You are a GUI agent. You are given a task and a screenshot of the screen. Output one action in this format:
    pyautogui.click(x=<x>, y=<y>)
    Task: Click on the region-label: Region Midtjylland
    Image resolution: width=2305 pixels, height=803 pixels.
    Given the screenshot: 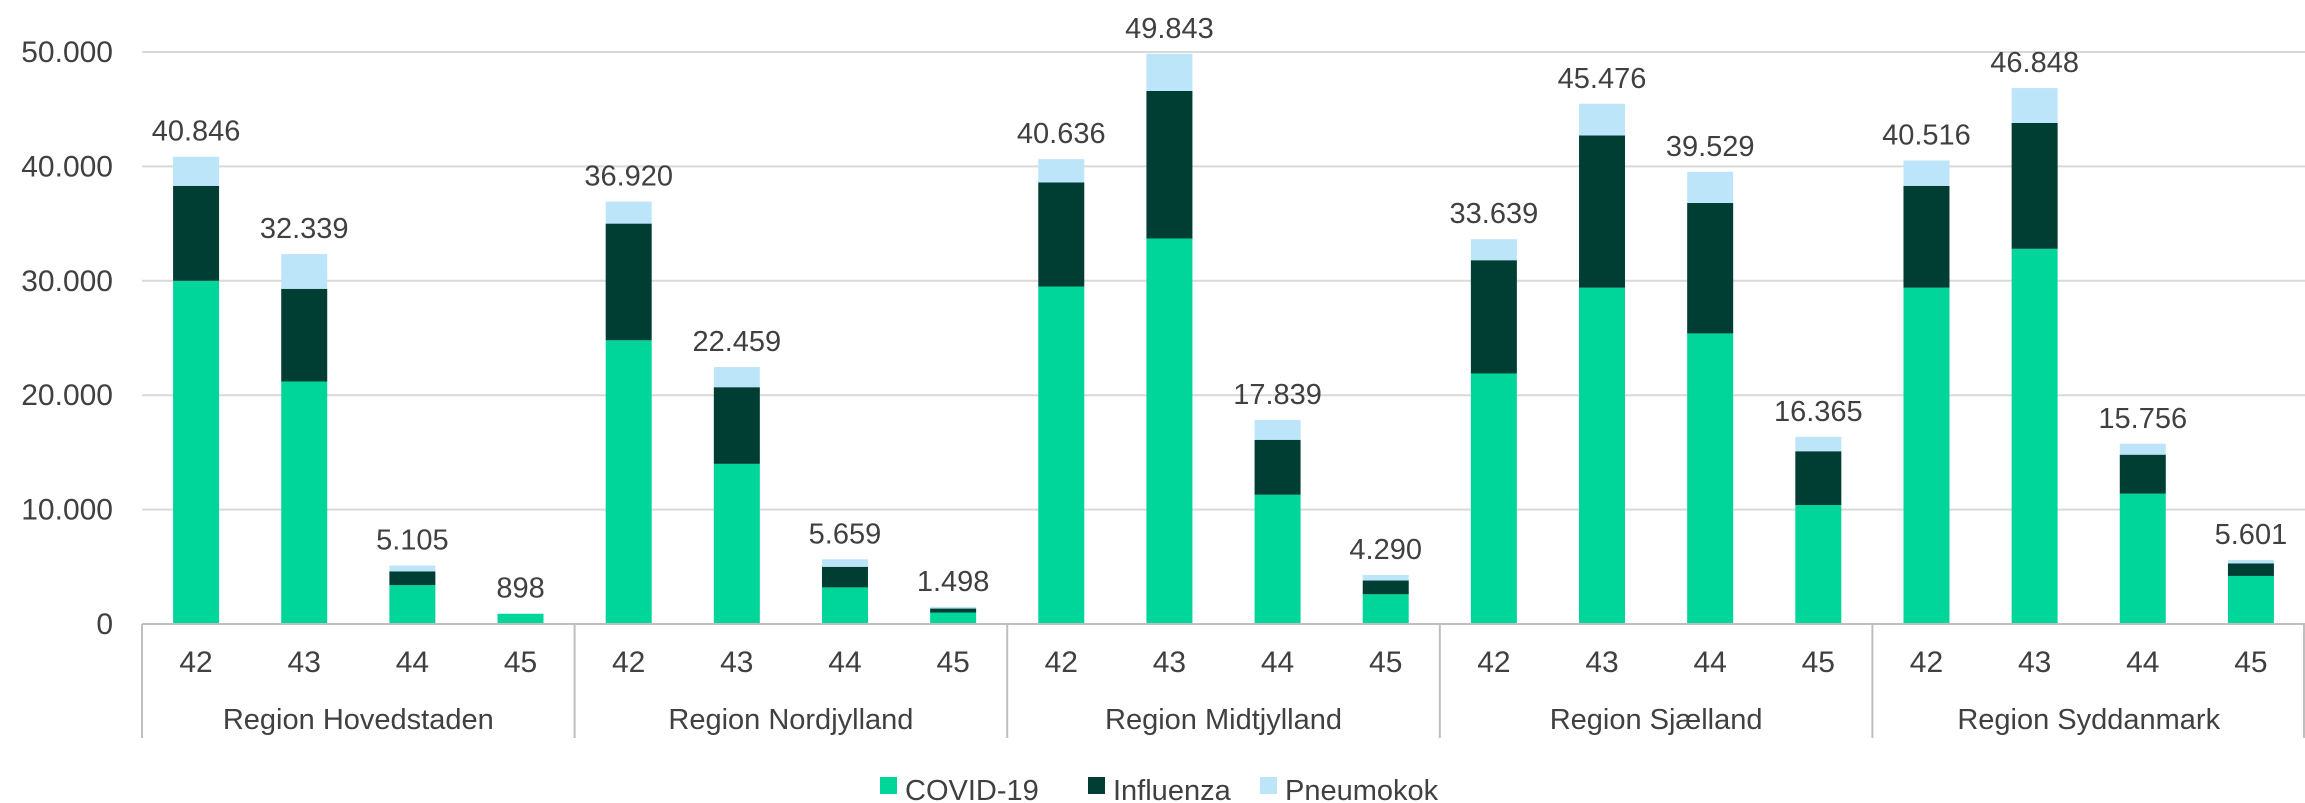 What is the action you would take?
    pyautogui.click(x=1223, y=720)
    